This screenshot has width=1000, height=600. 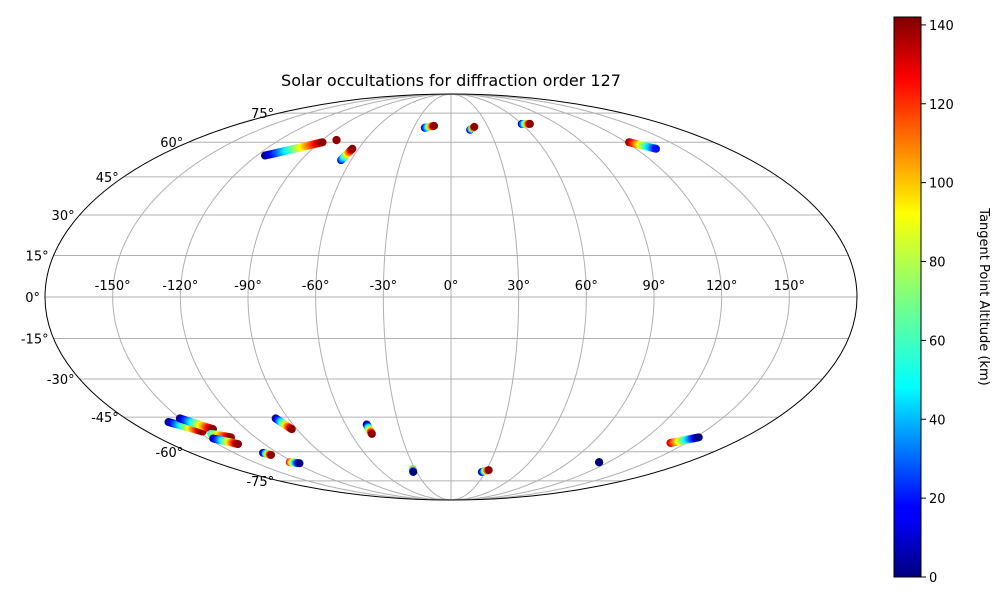 What do you see at coordinates (180, 286) in the screenshot?
I see `lon-tick-label: -120°` at bounding box center [180, 286].